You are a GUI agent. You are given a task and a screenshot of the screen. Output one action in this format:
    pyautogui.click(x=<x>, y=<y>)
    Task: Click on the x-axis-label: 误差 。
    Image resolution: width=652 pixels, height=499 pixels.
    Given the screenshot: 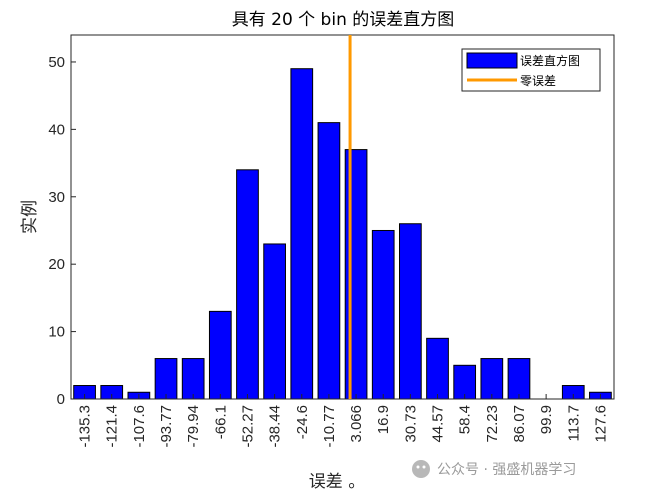 What is the action you would take?
    pyautogui.click(x=337, y=482)
    